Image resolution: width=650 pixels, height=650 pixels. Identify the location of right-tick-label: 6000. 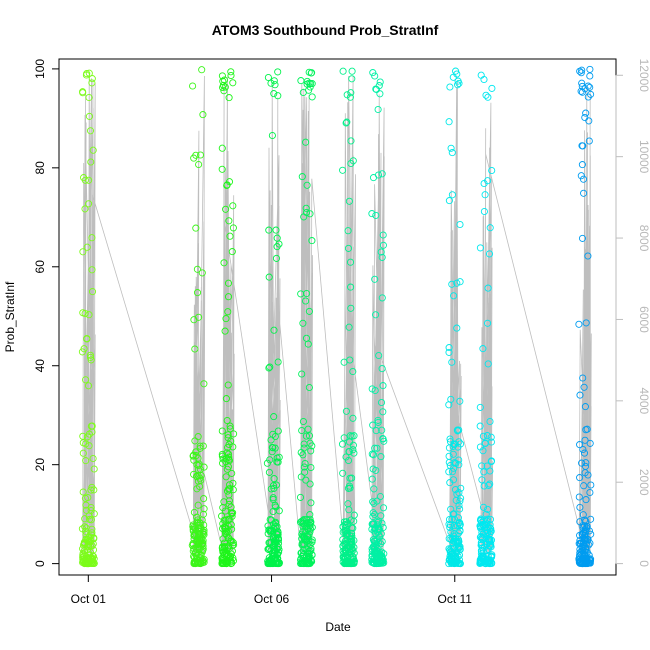
(643, 319).